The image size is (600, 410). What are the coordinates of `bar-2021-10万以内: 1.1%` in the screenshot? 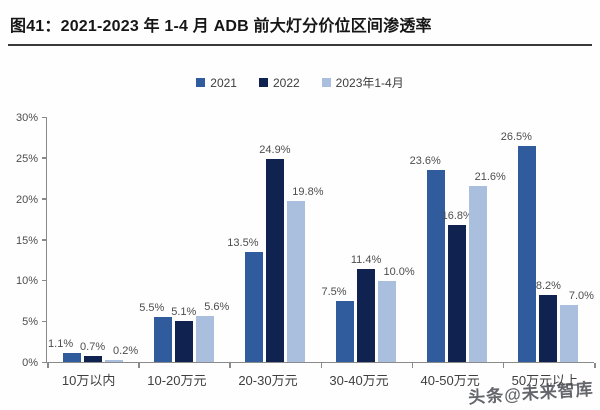 It's located at (64, 350).